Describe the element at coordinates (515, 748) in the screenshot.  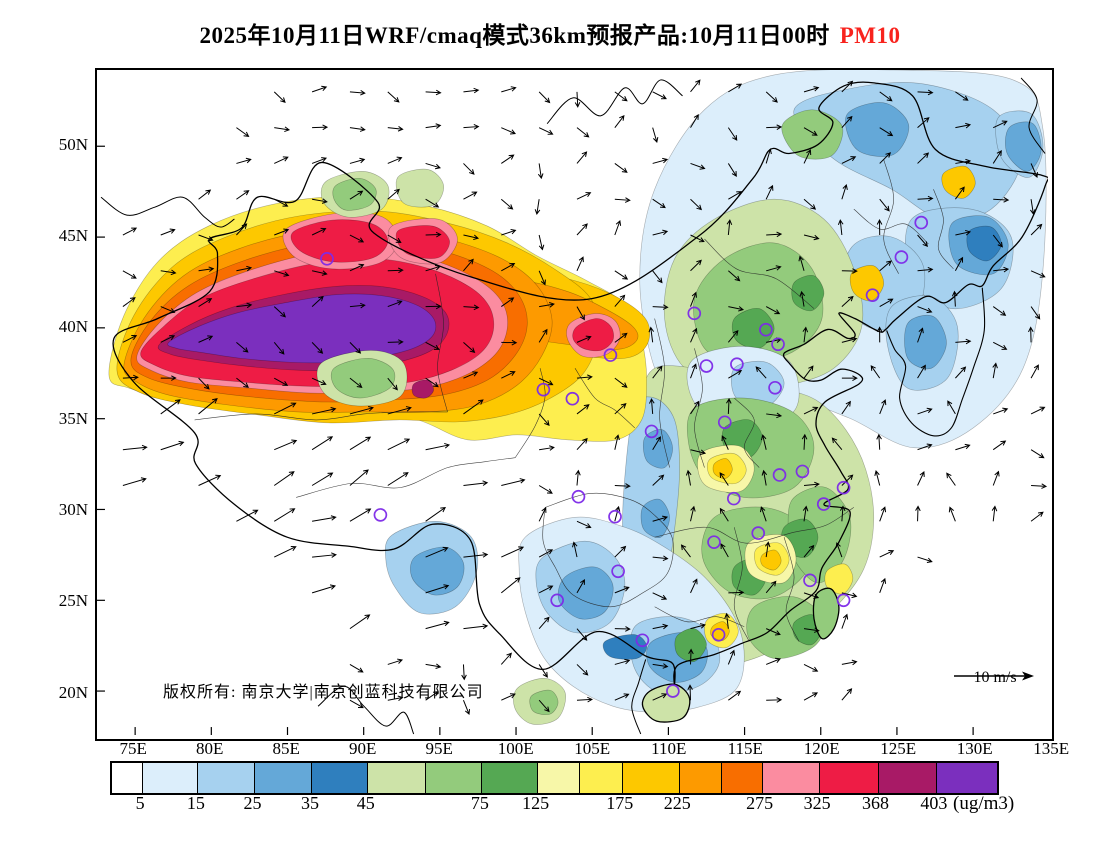
I see `lon-tick-label: 100E` at that location.